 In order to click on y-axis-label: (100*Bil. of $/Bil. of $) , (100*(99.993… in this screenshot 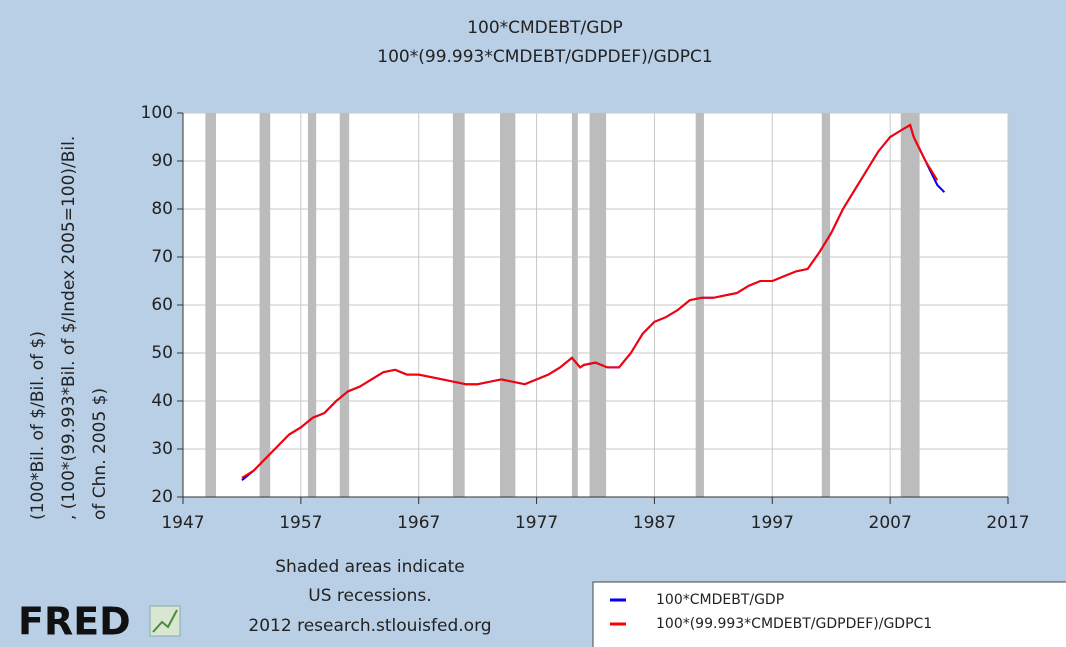, I will do `click(69, 328)`.